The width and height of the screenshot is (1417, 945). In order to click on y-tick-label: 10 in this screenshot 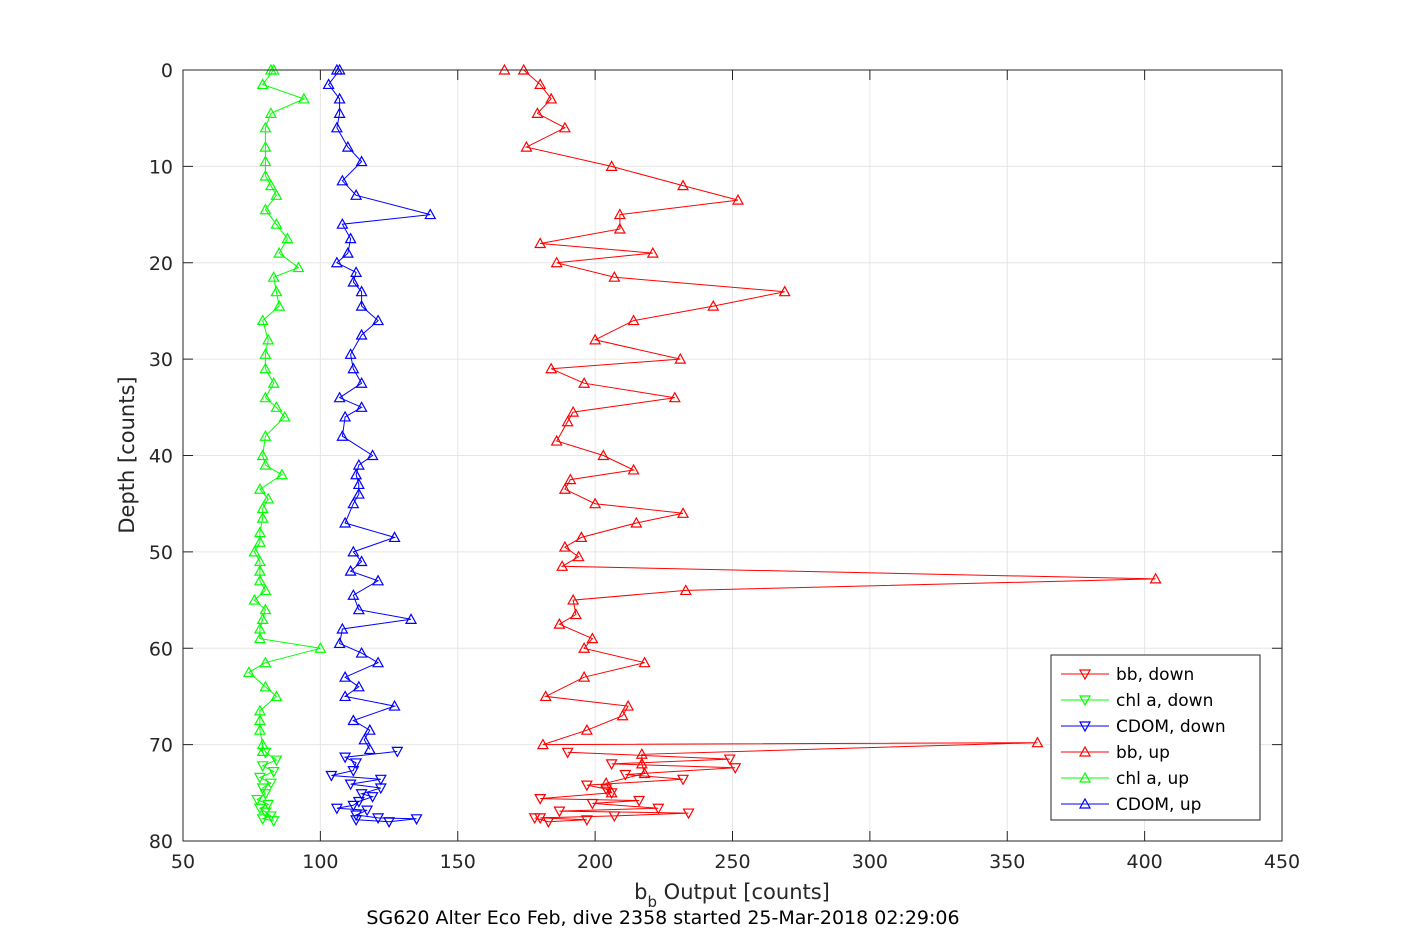, I will do `click(161, 167)`.